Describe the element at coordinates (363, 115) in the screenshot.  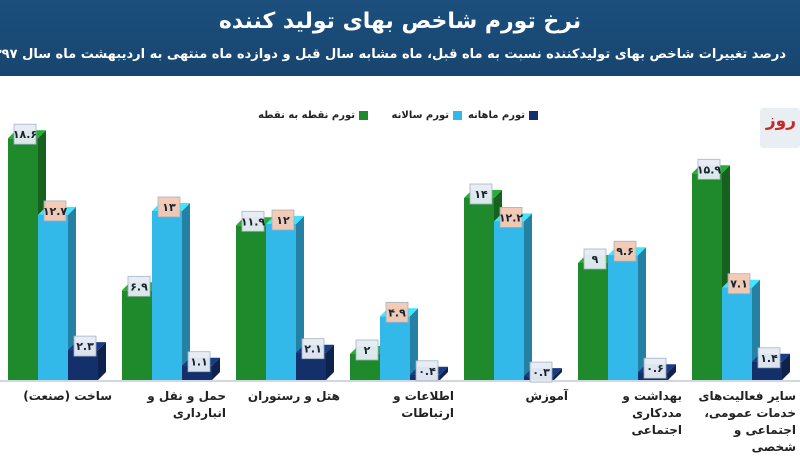
I see `legend-swatch-point-to-point` at that location.